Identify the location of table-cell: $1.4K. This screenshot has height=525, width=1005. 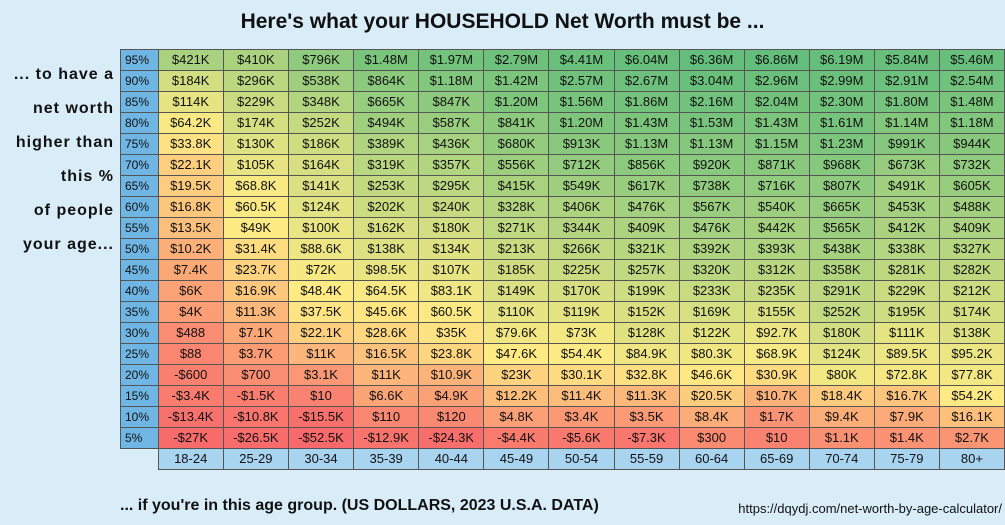
(906, 438).